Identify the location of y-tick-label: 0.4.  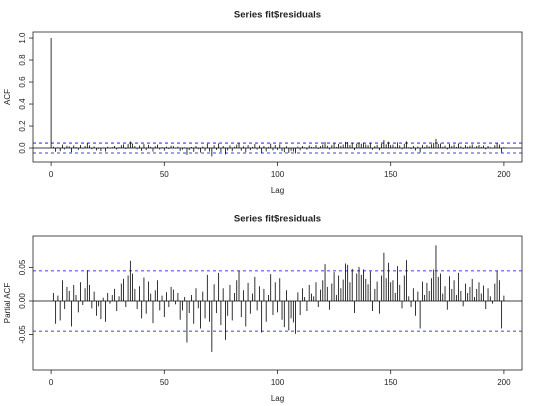
(22, 104).